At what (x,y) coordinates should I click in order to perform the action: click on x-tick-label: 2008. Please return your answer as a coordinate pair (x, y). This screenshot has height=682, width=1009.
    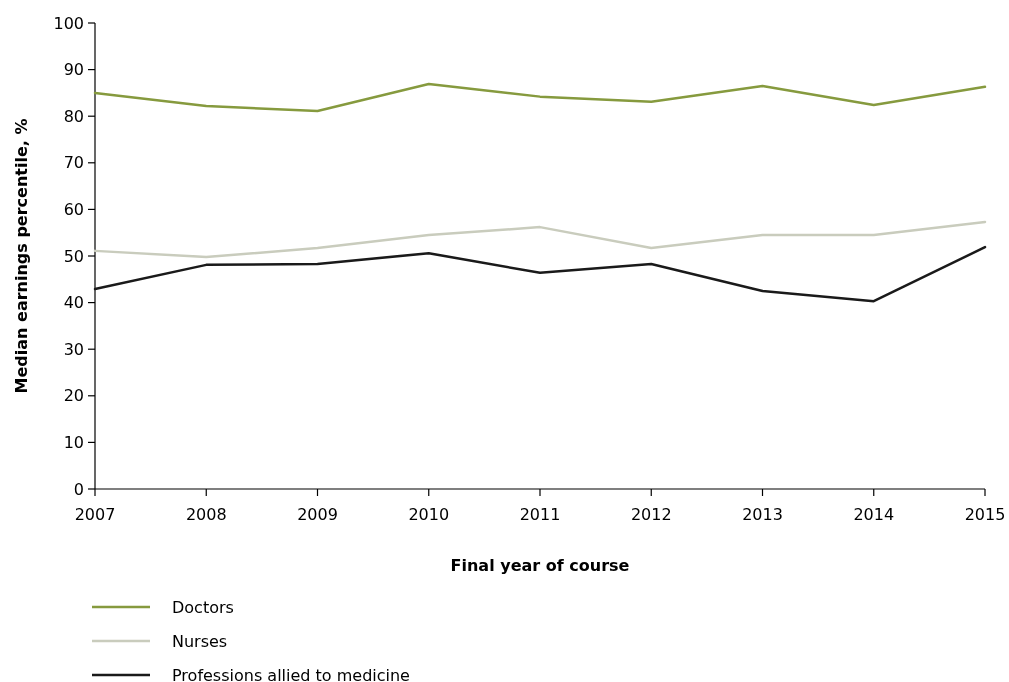
    Looking at the image, I should click on (206, 514).